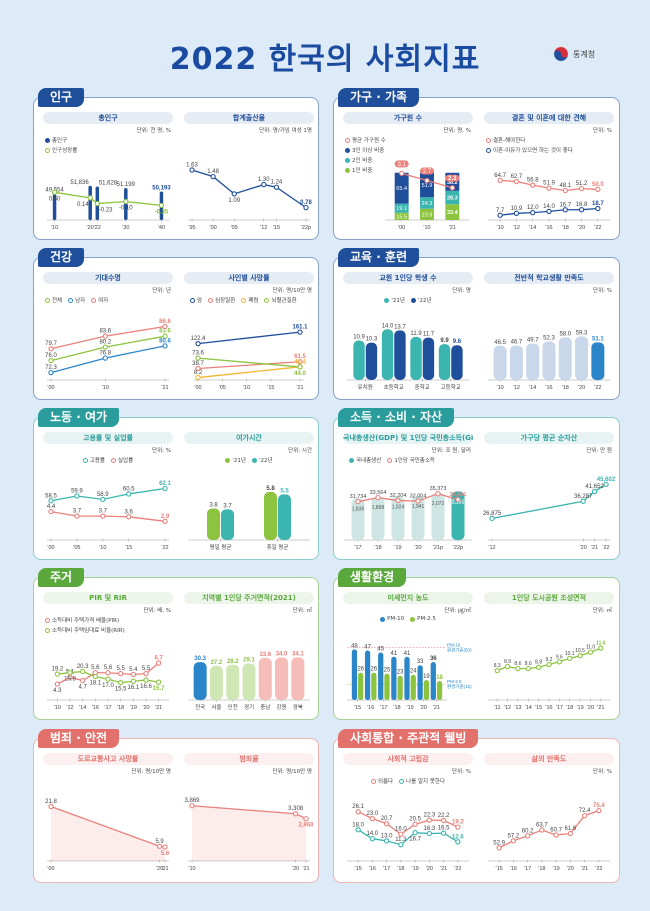 This screenshot has width=650, height=911. What do you see at coordinates (528, 831) in the screenshot?
I see `life-satisfaction-value-label: 60.2` at bounding box center [528, 831].